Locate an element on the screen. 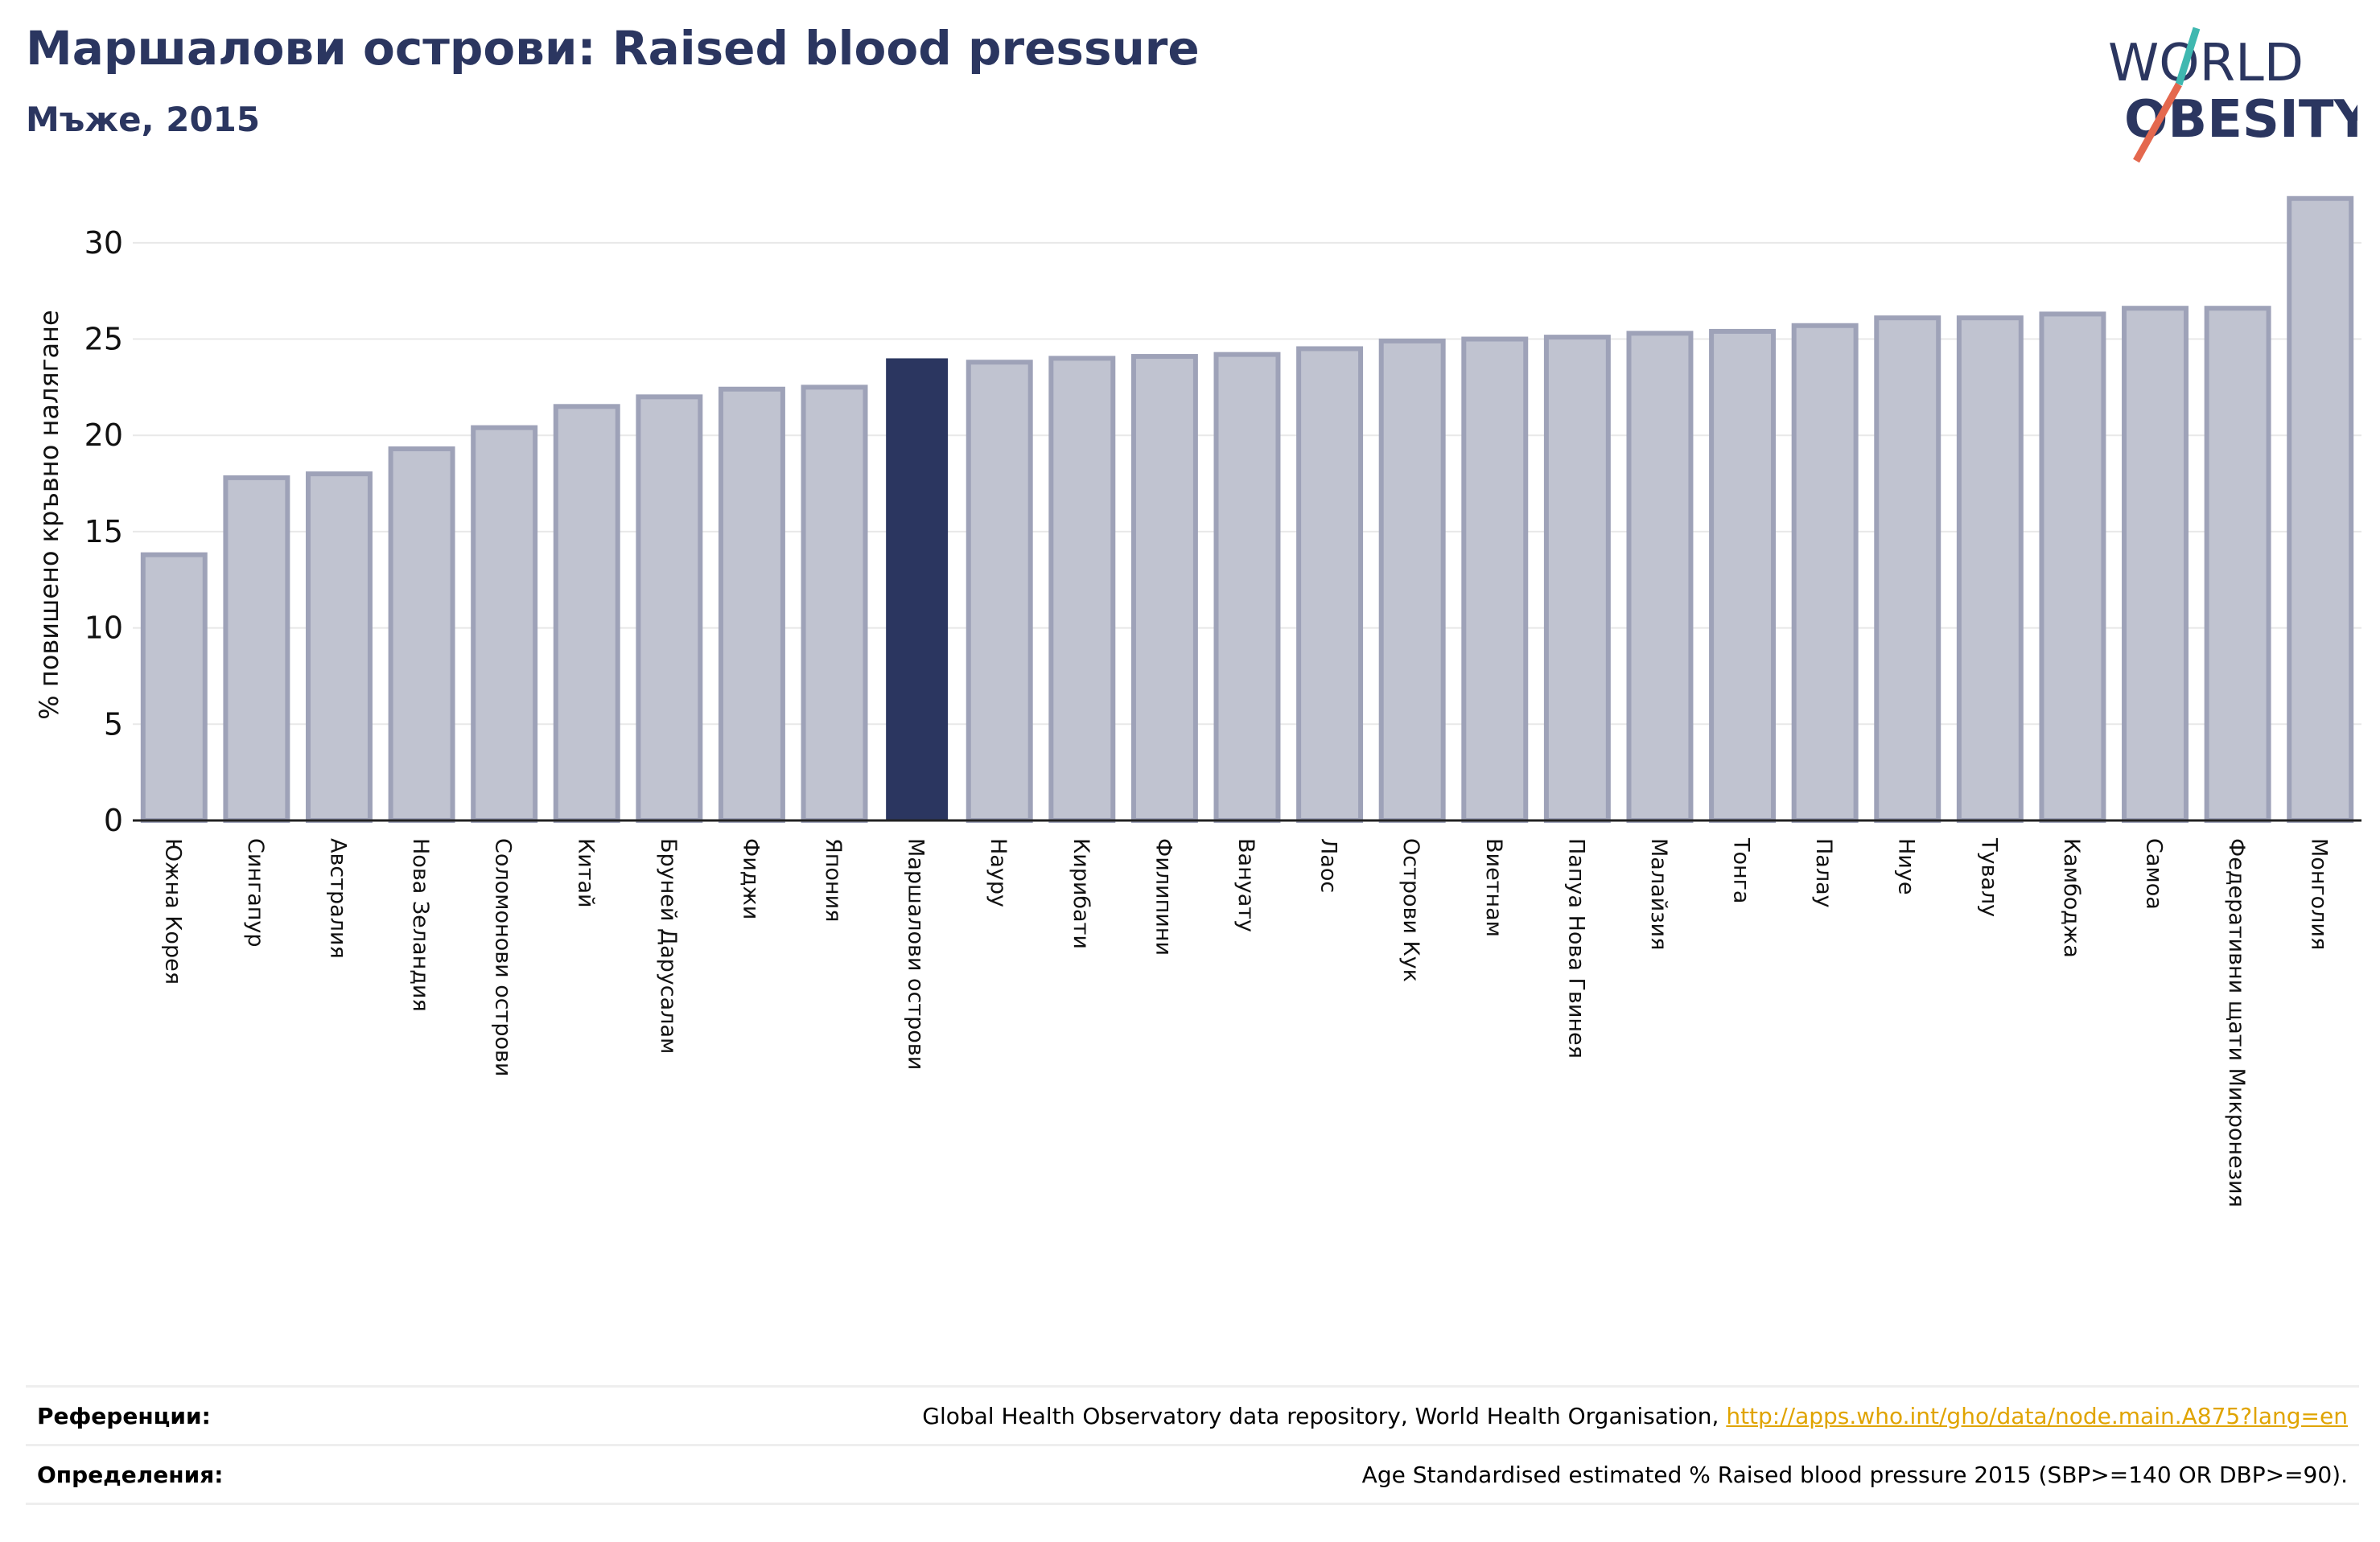  x-tick-label: Тонга is located at coordinates (1741, 870).